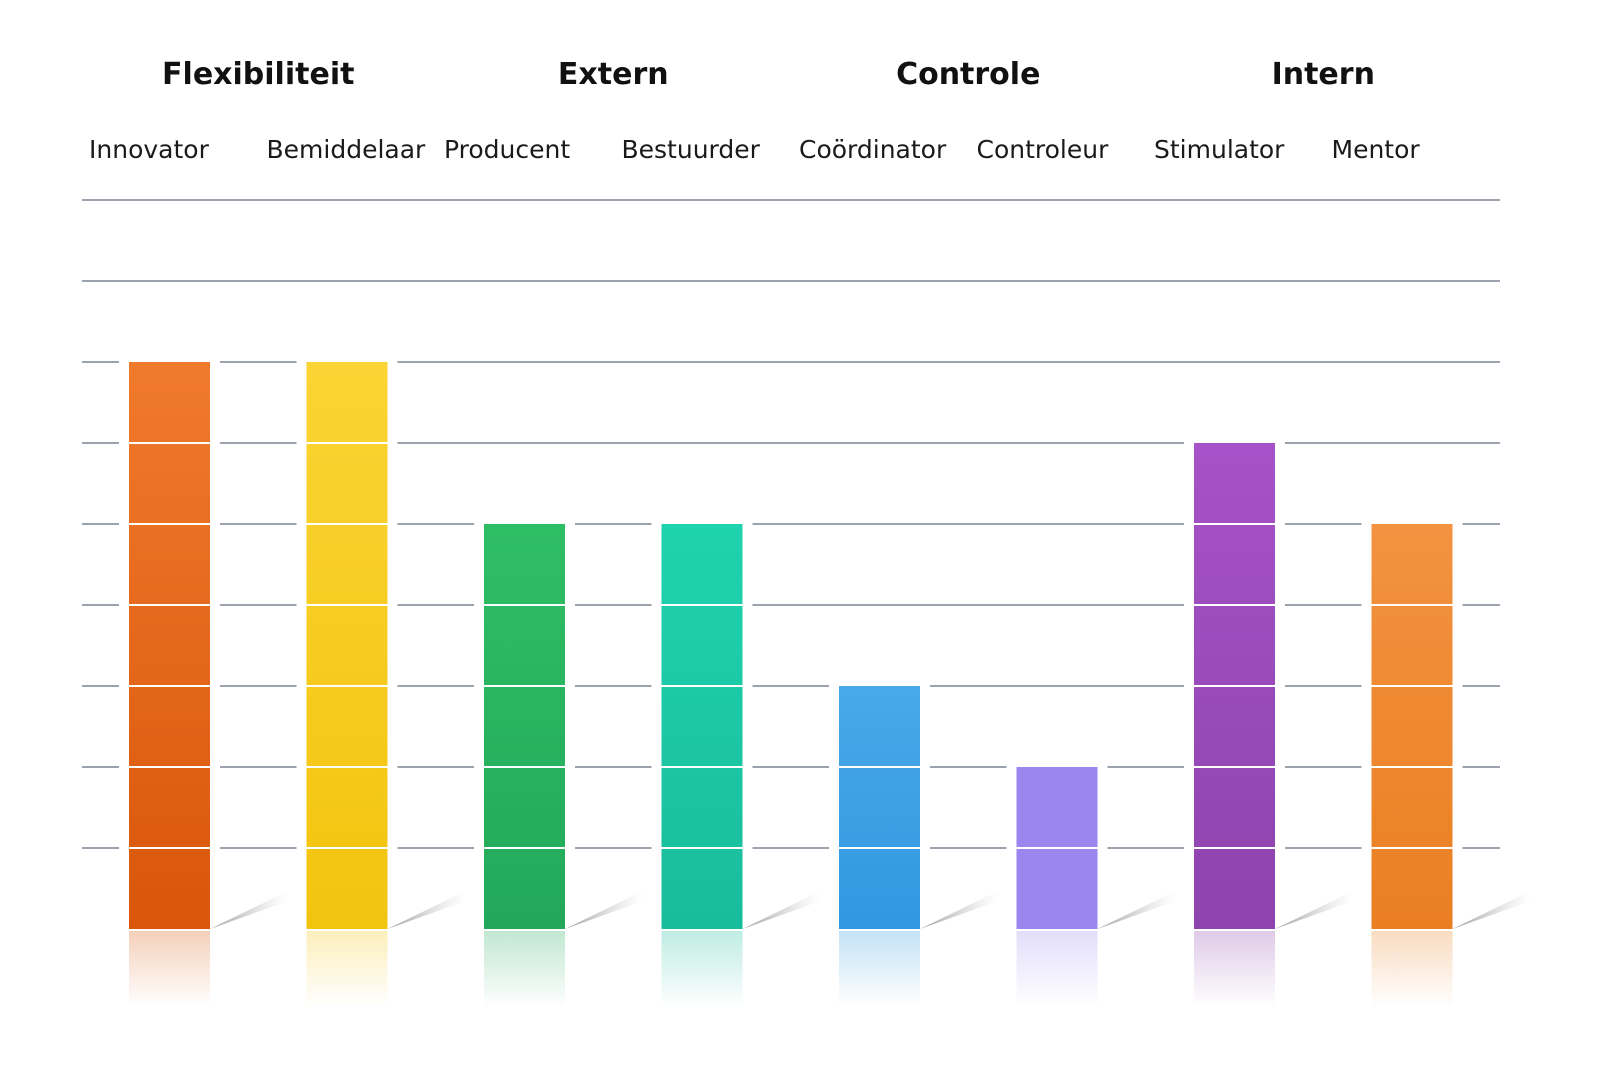 Image resolution: width=1602 pixels, height=1066 pixels. What do you see at coordinates (1323, 74) in the screenshot?
I see `group-label: Intern` at bounding box center [1323, 74].